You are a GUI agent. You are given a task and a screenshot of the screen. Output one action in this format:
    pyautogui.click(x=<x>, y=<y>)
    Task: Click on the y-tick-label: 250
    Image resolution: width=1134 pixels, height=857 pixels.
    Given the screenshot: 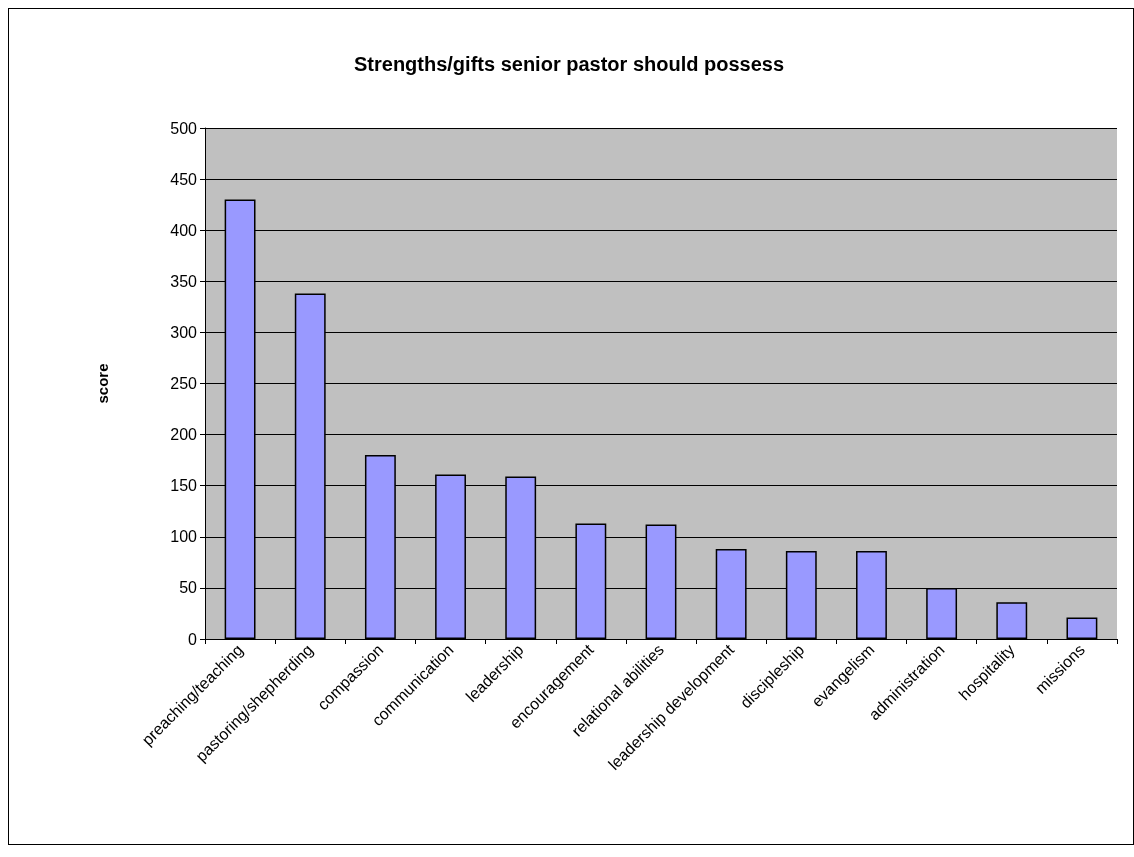 What is the action you would take?
    pyautogui.click(x=184, y=383)
    